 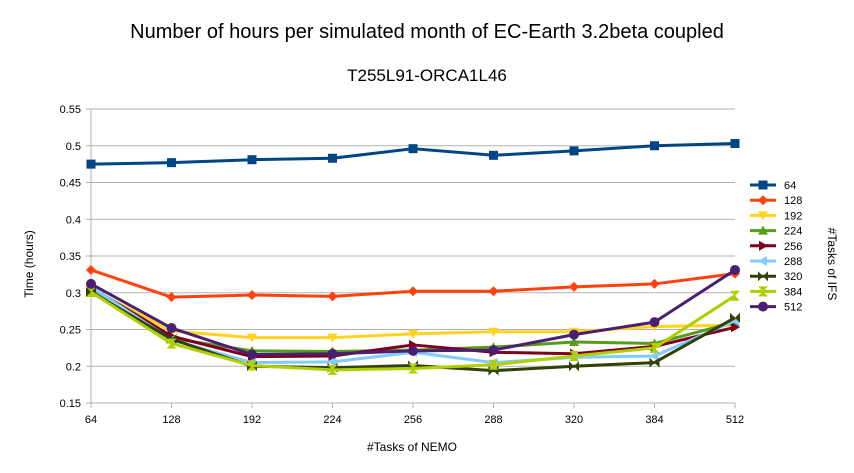 What do you see at coordinates (91, 420) in the screenshot?
I see `x-tick-label: 64` at bounding box center [91, 420].